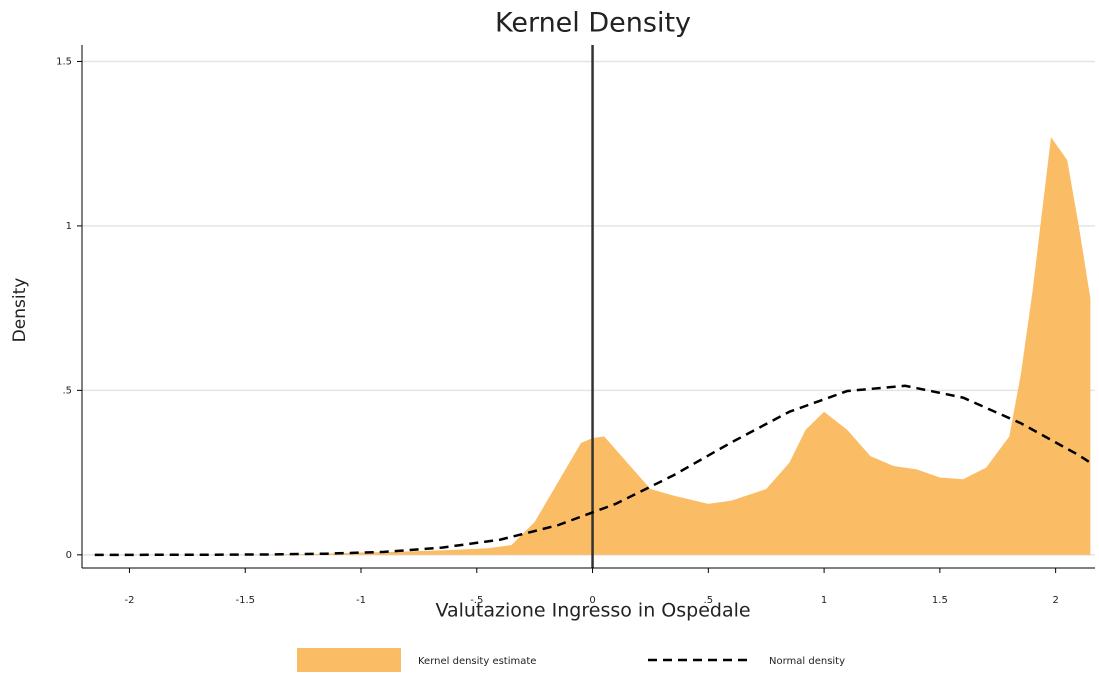 The width and height of the screenshot is (1099, 673). Describe the element at coordinates (245, 600) in the screenshot. I see `x-tick-label: -1.5` at that location.